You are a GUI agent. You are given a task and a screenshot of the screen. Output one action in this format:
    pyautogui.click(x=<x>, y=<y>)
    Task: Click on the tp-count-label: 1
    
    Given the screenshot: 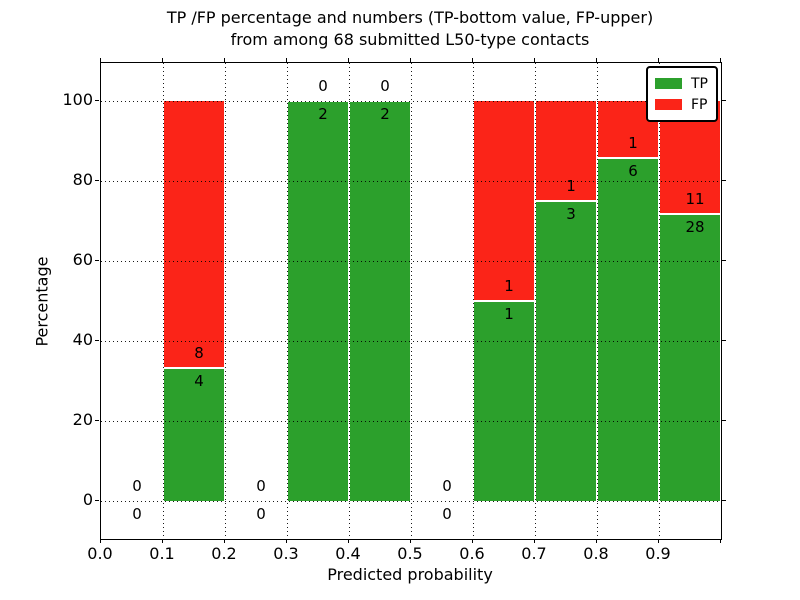 What is the action you would take?
    pyautogui.click(x=509, y=314)
    